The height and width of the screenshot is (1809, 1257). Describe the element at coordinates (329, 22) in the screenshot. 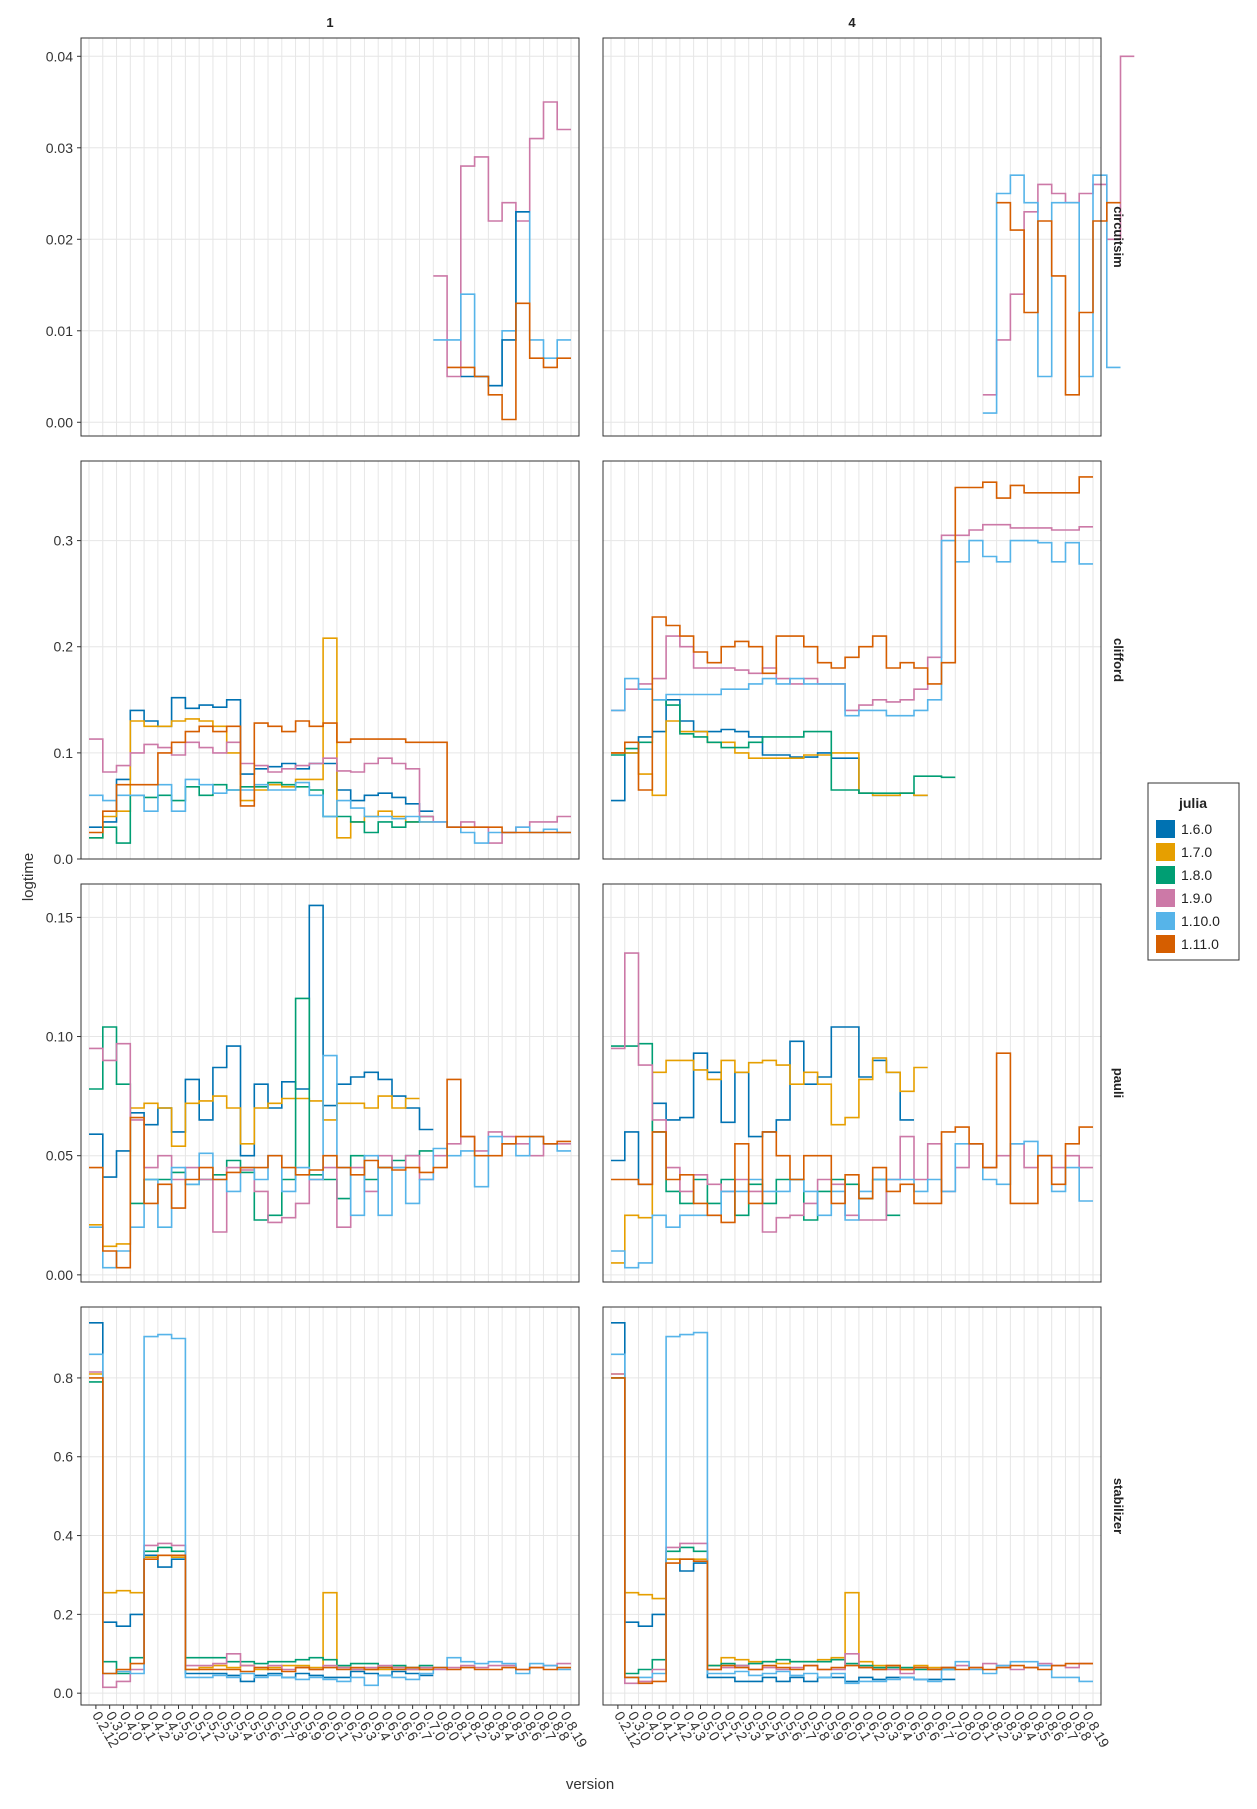

I see `col-facet-label: 1` at that location.